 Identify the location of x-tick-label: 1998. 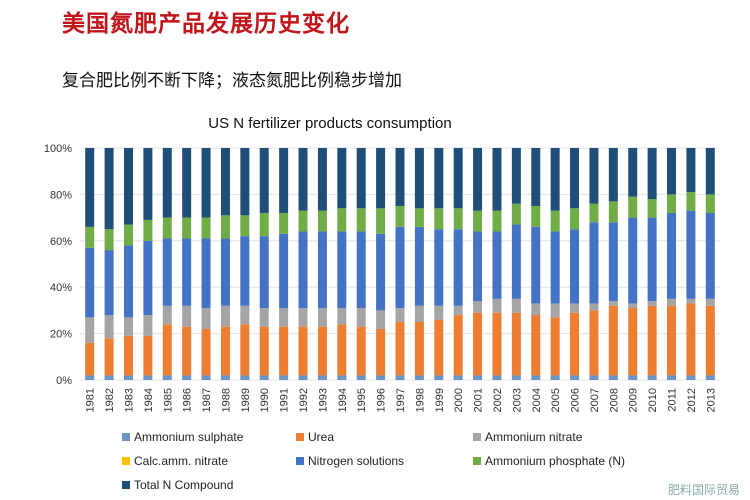
(420, 400).